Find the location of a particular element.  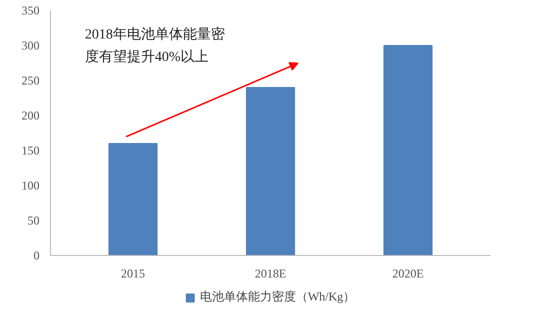

y-tick-label: 100 is located at coordinates (31, 185).